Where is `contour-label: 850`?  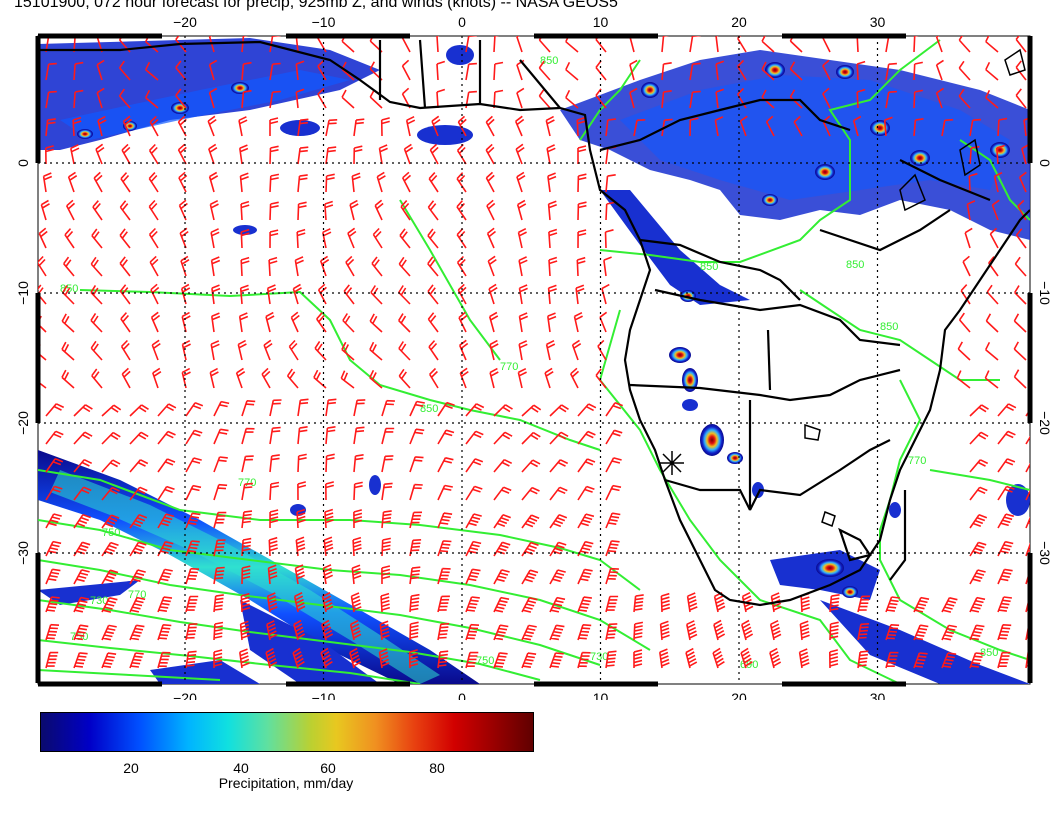 contour-label: 850 is located at coordinates (549, 61).